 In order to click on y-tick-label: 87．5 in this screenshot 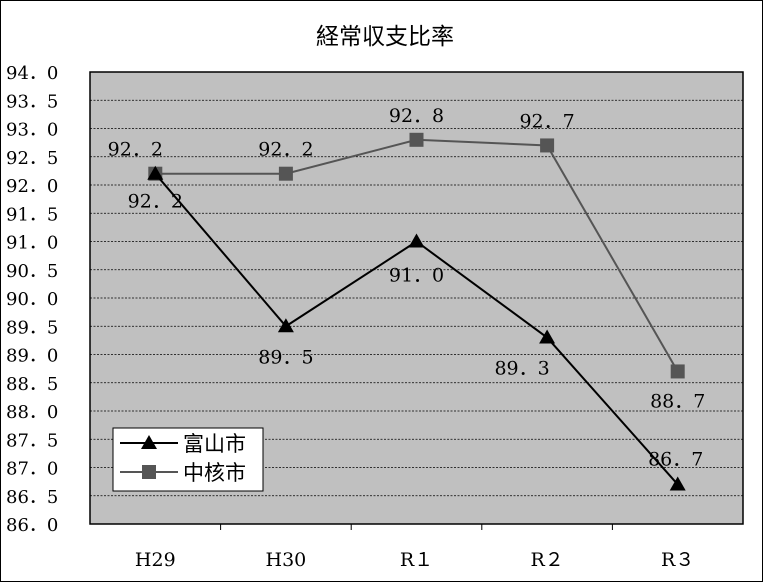, I will do `click(32, 440)`.